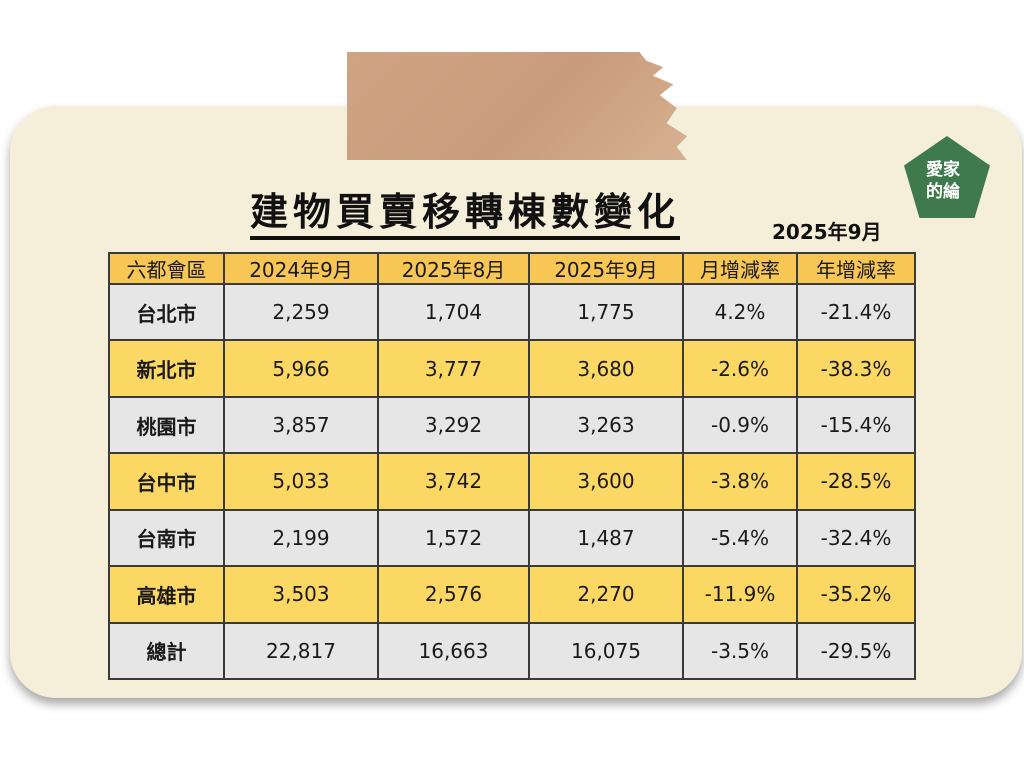 This screenshot has width=1024, height=768. Describe the element at coordinates (166, 268) in the screenshot. I see `header-cell: 六都會區` at that location.